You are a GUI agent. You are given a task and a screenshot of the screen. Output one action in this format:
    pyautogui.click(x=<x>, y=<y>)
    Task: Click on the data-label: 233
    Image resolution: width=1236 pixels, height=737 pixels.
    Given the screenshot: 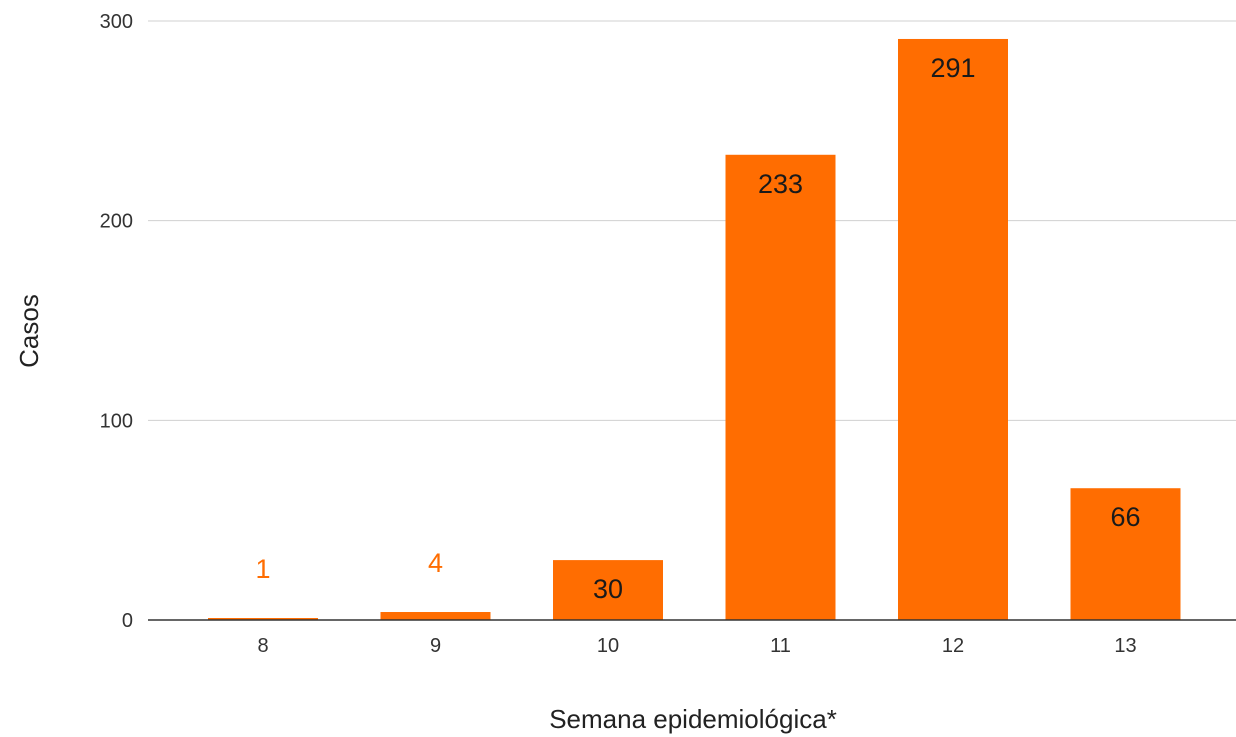 What is the action you would take?
    pyautogui.click(x=780, y=184)
    